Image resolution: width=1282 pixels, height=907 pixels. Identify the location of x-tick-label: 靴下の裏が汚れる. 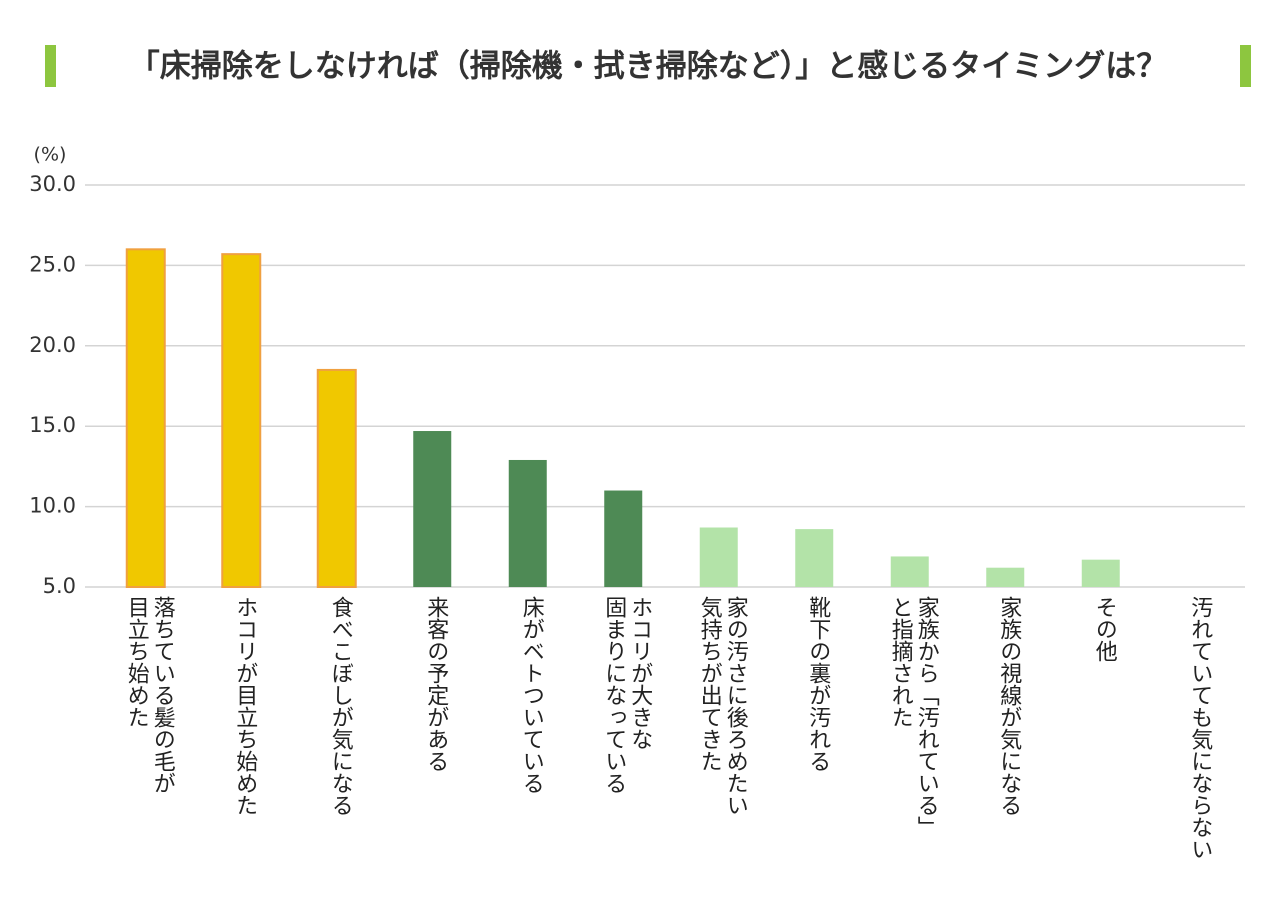
(818, 684).